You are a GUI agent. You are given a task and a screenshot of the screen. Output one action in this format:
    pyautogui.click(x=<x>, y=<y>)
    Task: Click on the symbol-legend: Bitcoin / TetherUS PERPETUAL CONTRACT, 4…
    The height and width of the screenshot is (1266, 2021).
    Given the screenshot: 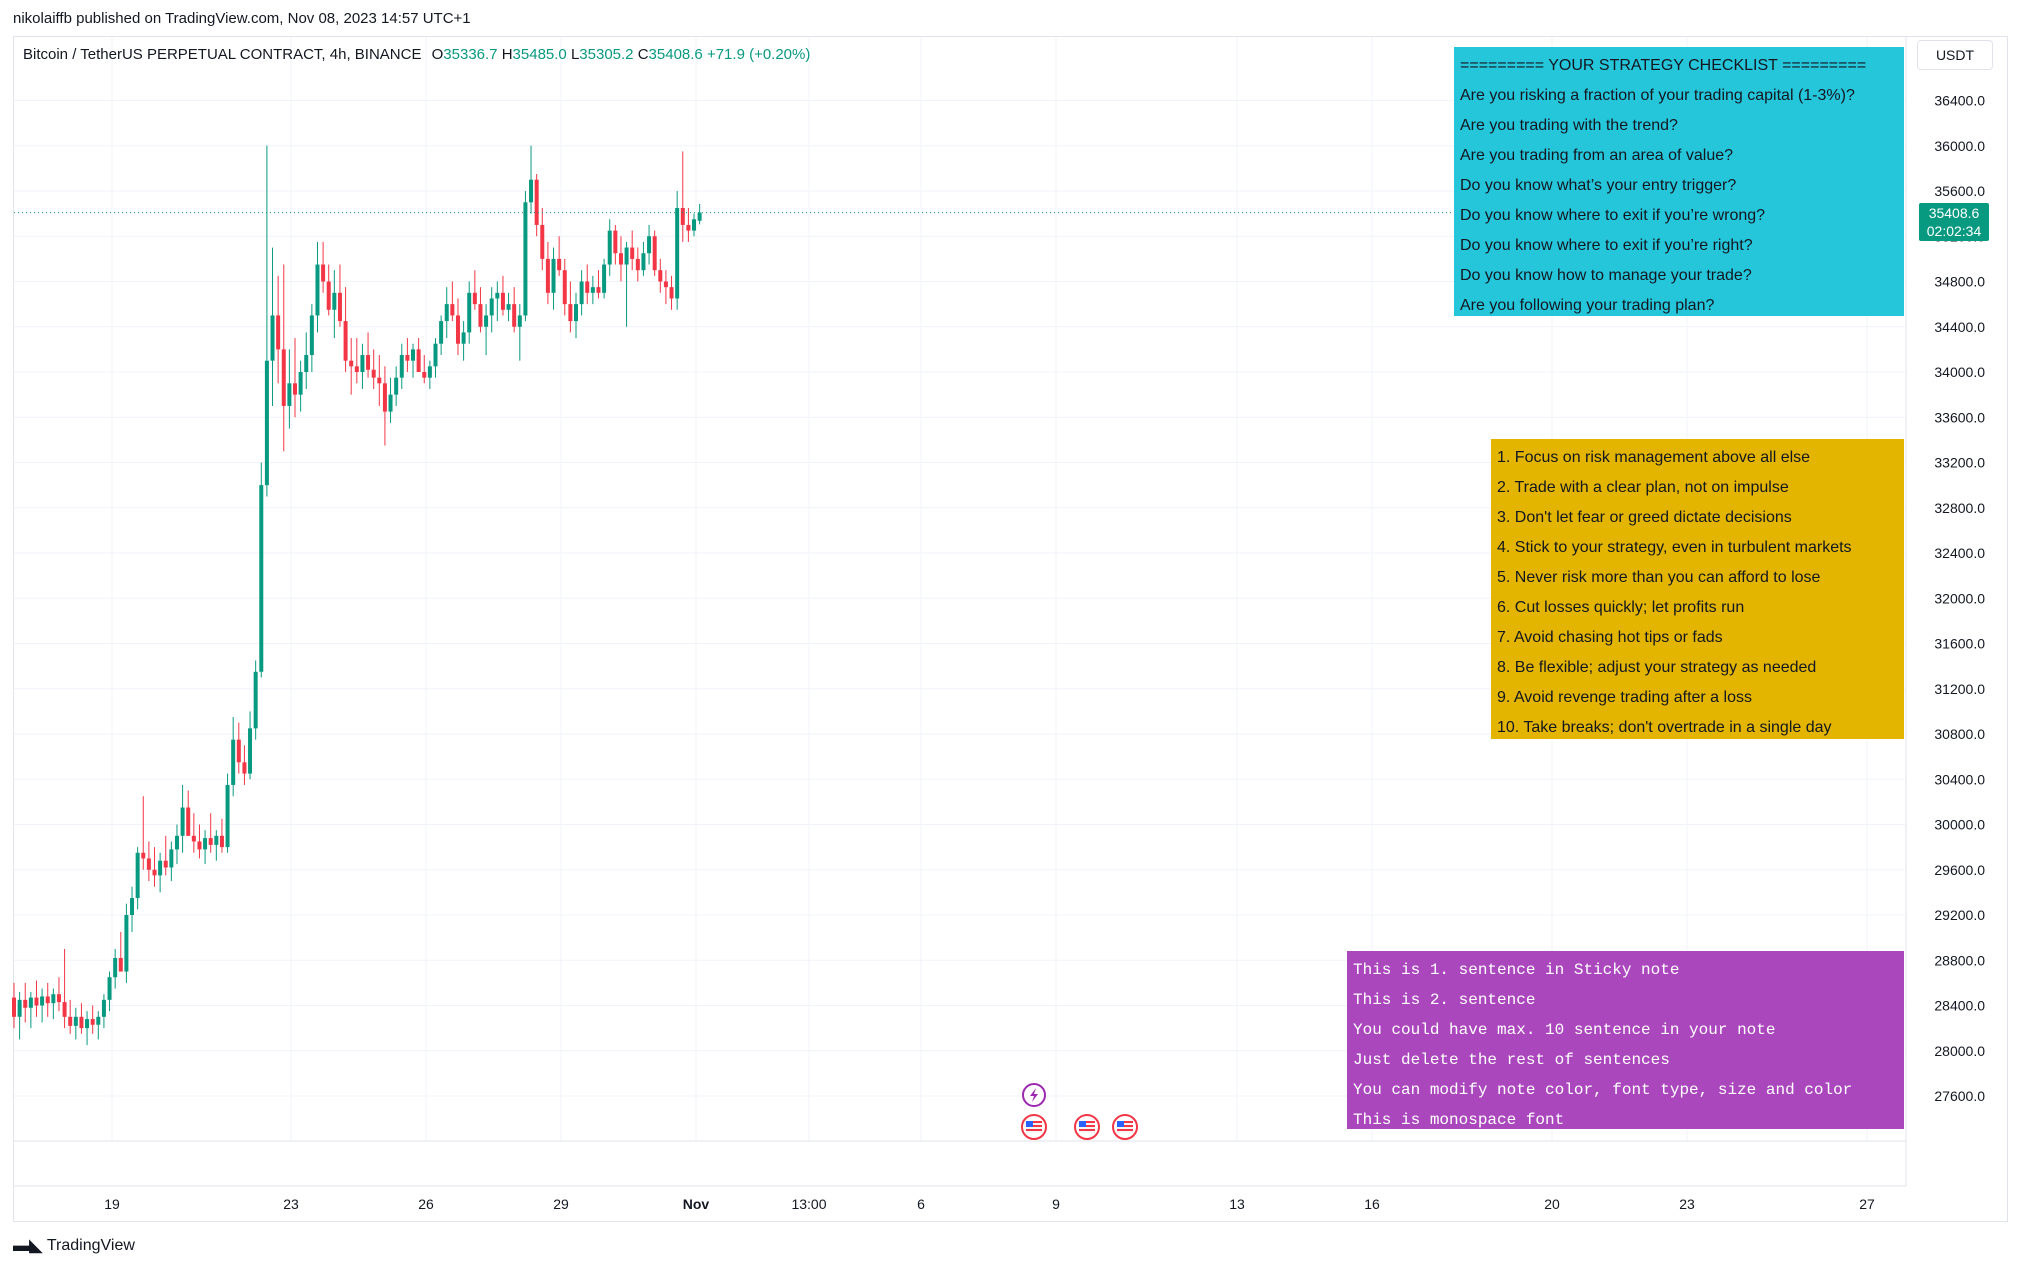 What is the action you would take?
    pyautogui.click(x=416, y=54)
    